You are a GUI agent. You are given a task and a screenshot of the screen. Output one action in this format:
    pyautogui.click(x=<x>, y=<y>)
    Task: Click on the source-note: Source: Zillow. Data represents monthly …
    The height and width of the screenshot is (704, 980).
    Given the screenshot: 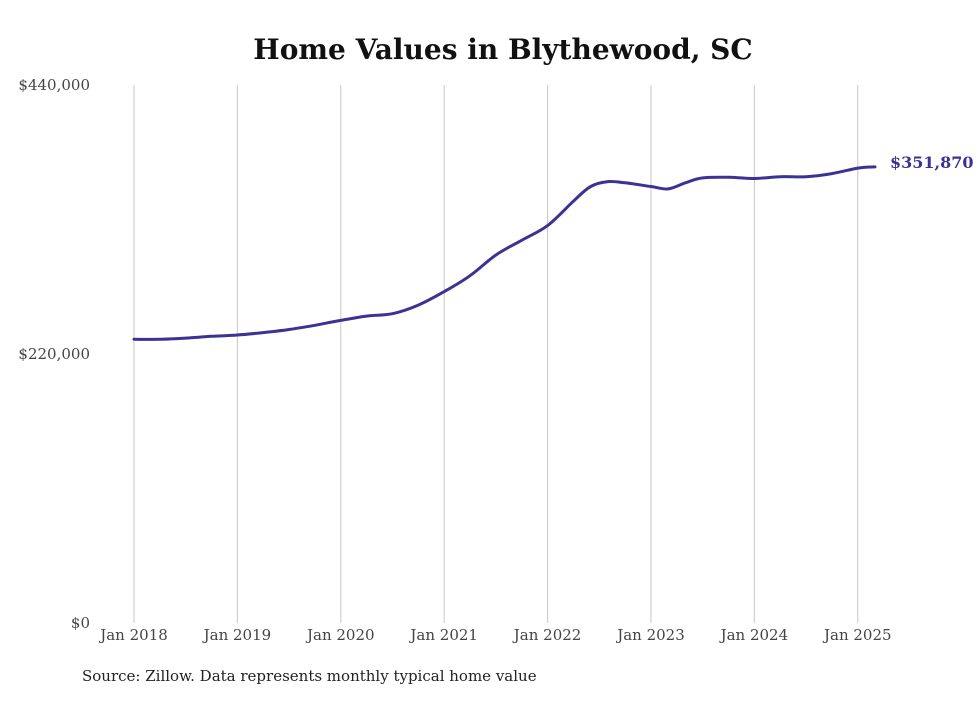 What is the action you would take?
    pyautogui.click(x=309, y=676)
    